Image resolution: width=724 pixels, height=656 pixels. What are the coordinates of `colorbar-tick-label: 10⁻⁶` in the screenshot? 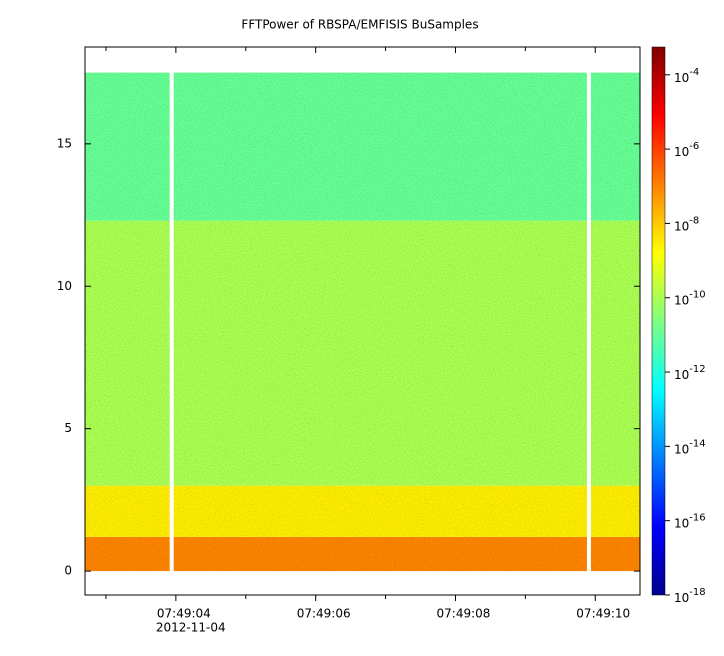 It's located at (686, 150).